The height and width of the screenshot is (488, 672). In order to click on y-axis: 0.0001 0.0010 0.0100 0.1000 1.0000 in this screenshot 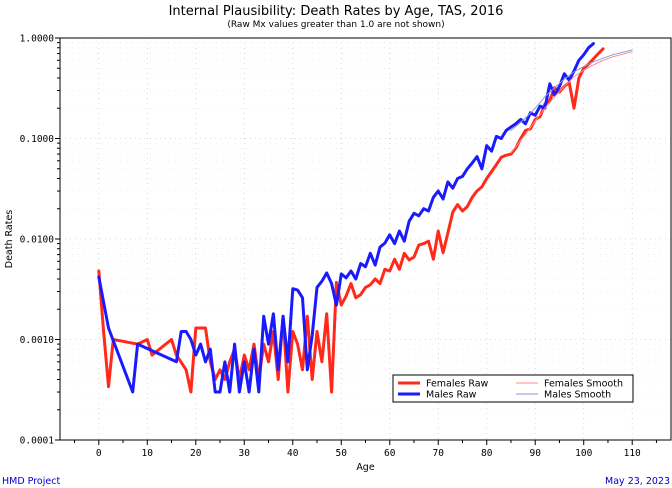, I will do `click(40, 240)`.